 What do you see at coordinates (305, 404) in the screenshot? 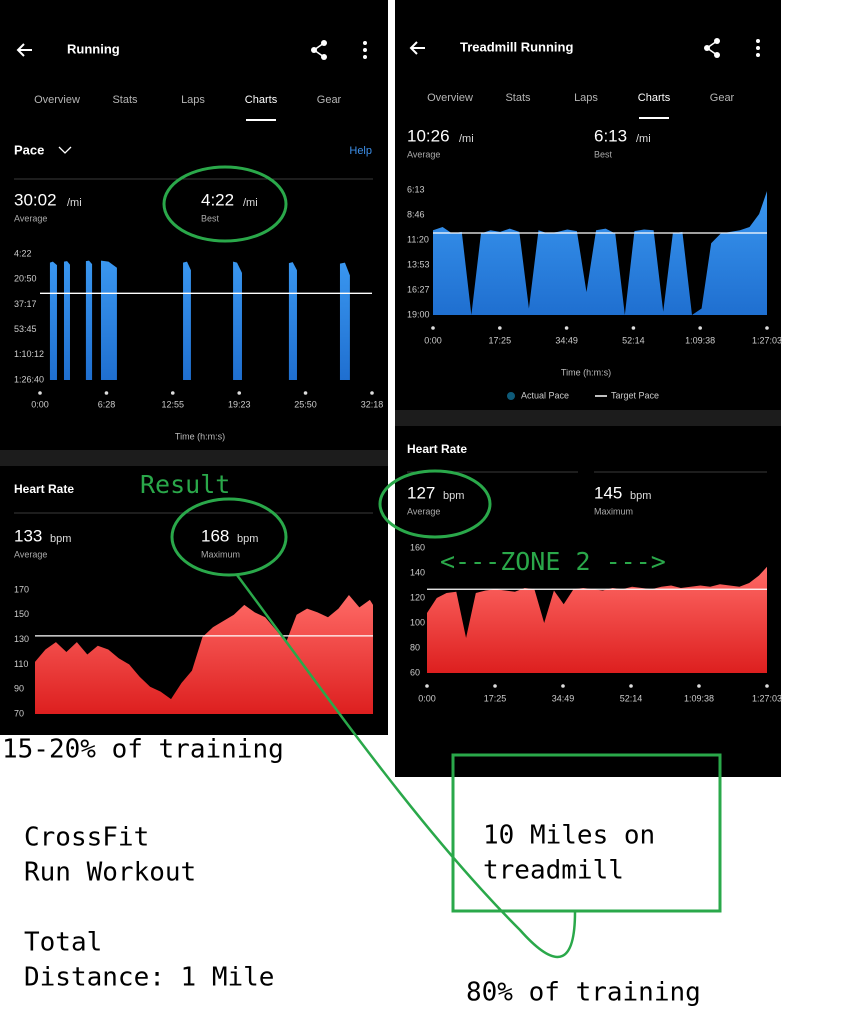
I see `x-tick-label: 25:50` at bounding box center [305, 404].